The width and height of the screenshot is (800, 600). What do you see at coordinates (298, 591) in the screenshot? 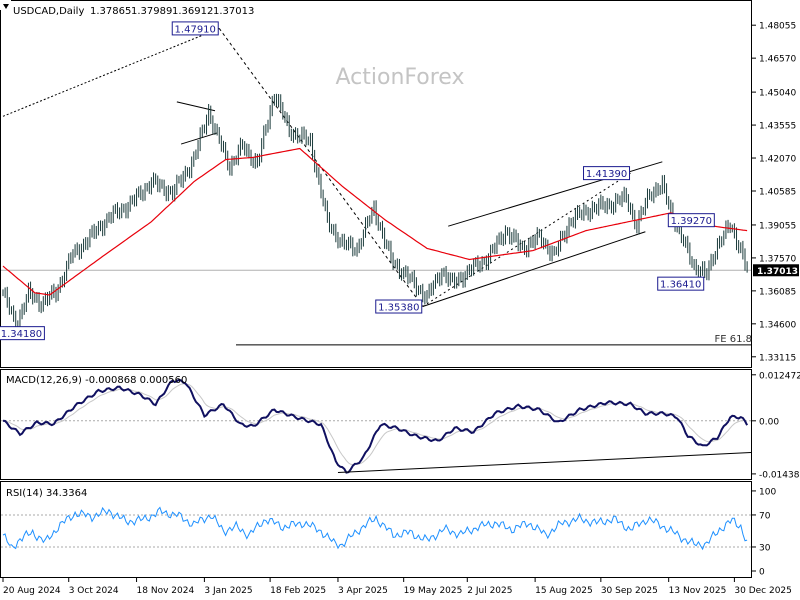
I see `time-tick-label: 18 Feb 2025` at bounding box center [298, 591].